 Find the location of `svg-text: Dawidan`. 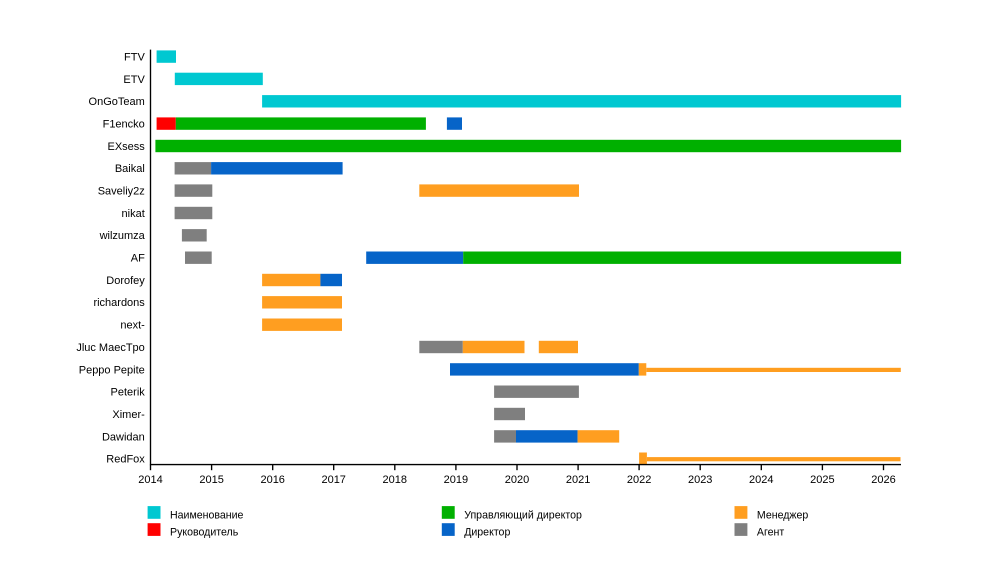

svg-text: Dawidan is located at coordinates (123, 437).